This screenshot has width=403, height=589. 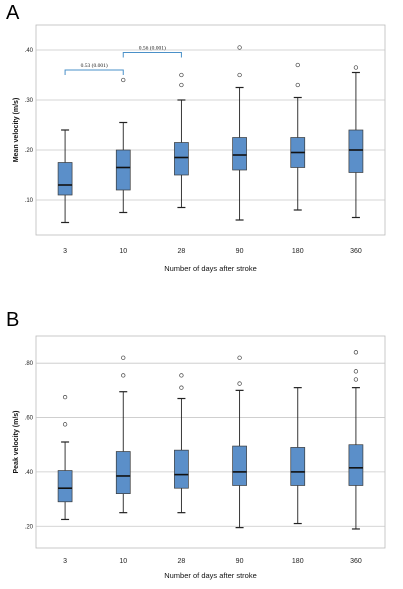 I want to click on panel-b-label: B, so click(x=13, y=320).